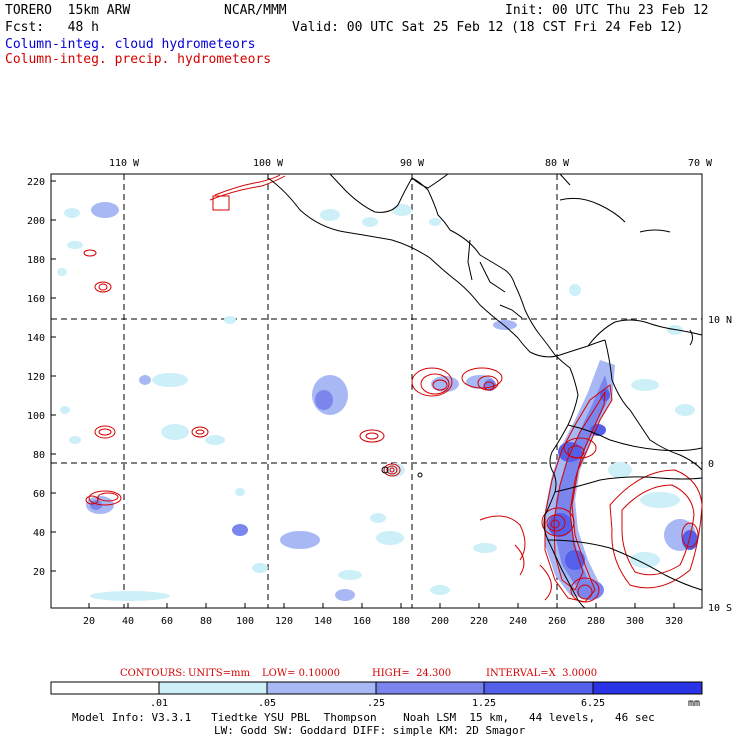  What do you see at coordinates (268, 163) in the screenshot?
I see `lon-label: 100 W` at bounding box center [268, 163].